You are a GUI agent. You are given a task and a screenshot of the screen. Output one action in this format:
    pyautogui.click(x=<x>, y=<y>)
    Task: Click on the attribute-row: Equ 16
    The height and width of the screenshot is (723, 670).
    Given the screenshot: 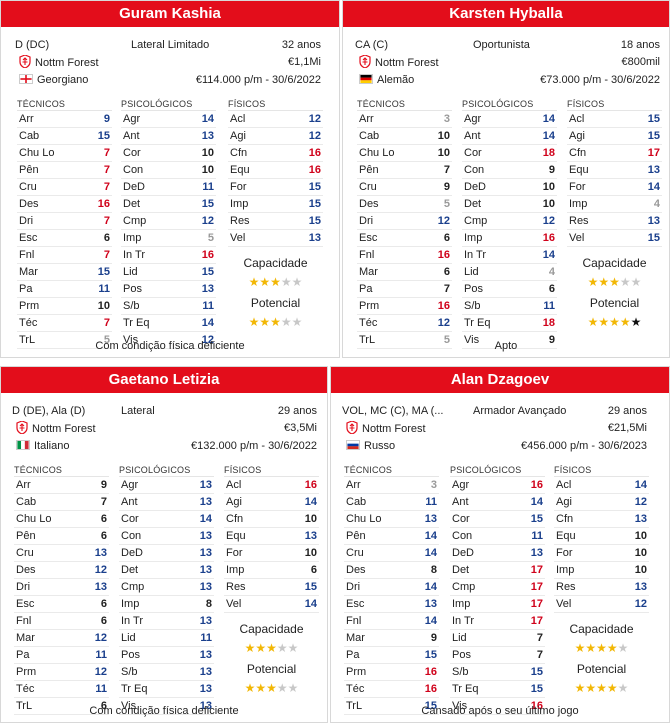 What is the action you would take?
    pyautogui.click(x=275, y=170)
    